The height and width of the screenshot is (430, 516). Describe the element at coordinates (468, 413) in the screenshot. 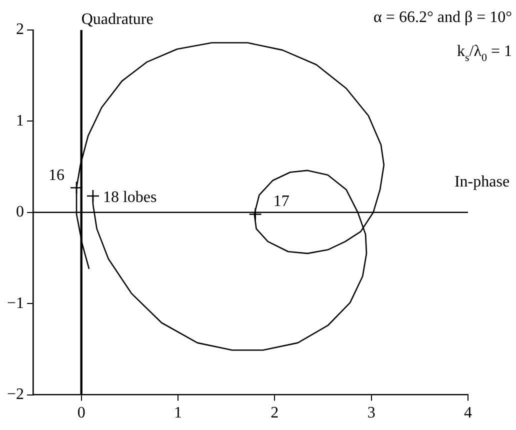

I see `x-tick-label: 4` at that location.